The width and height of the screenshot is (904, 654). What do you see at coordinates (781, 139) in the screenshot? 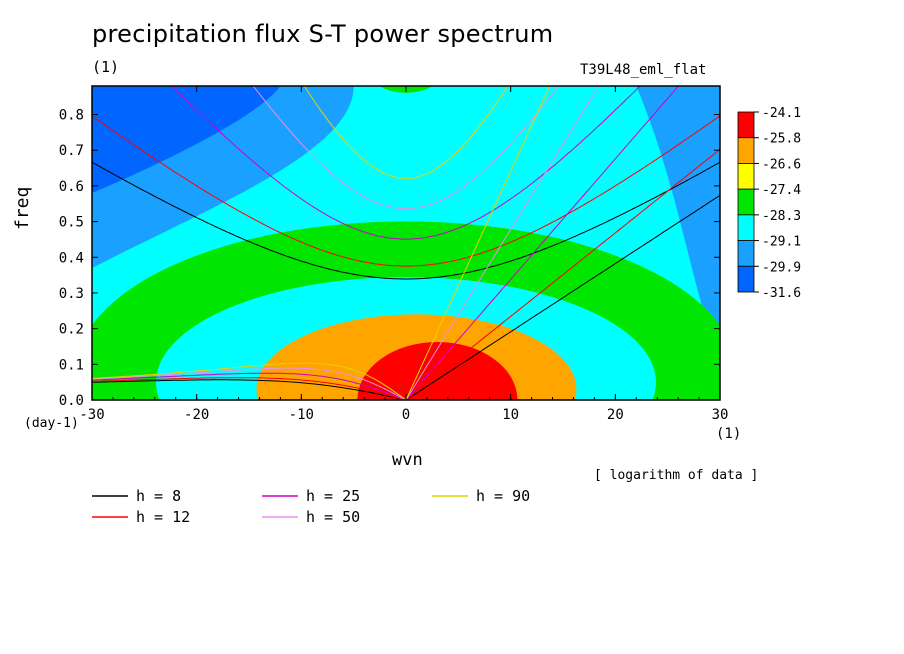
I see `colorbar-label: -25.8` at bounding box center [781, 139].